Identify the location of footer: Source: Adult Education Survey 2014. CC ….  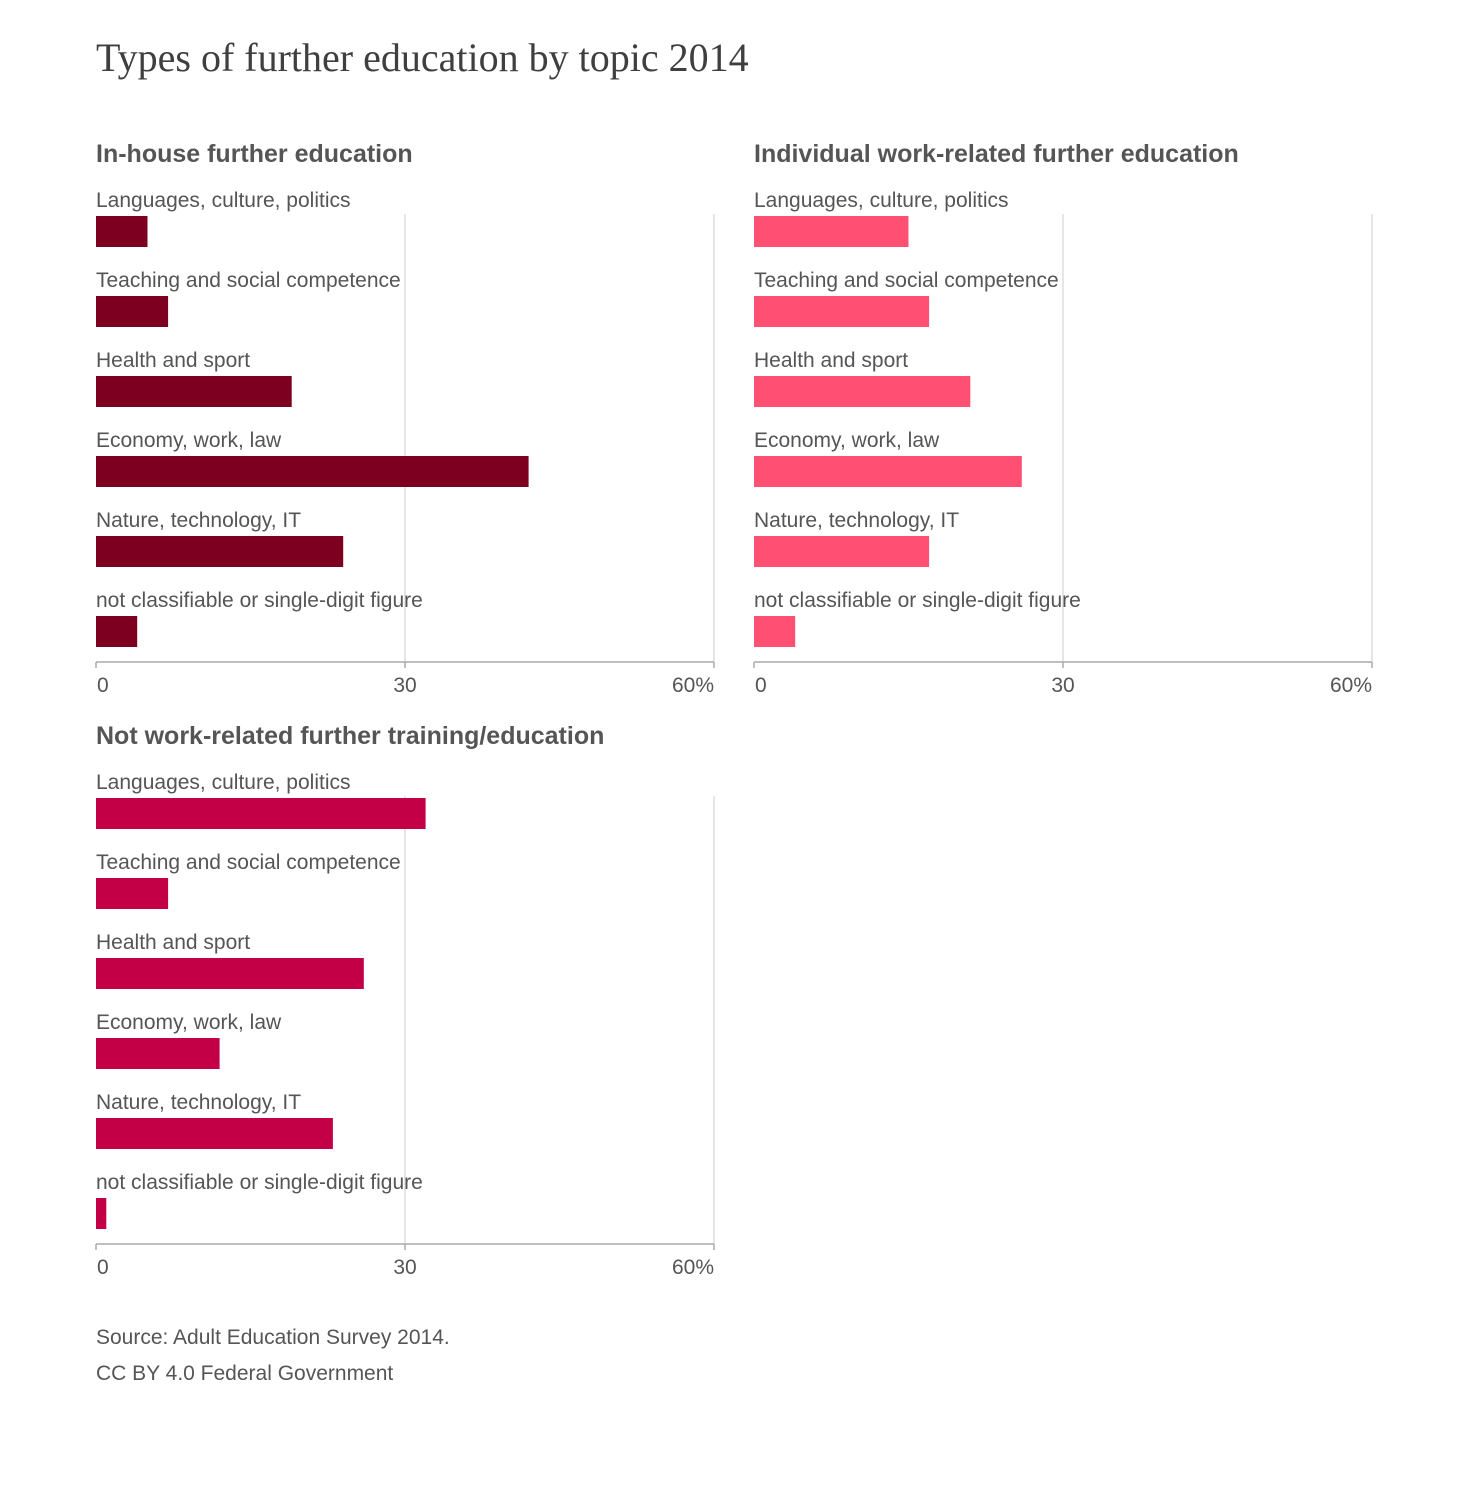
(273, 1356).